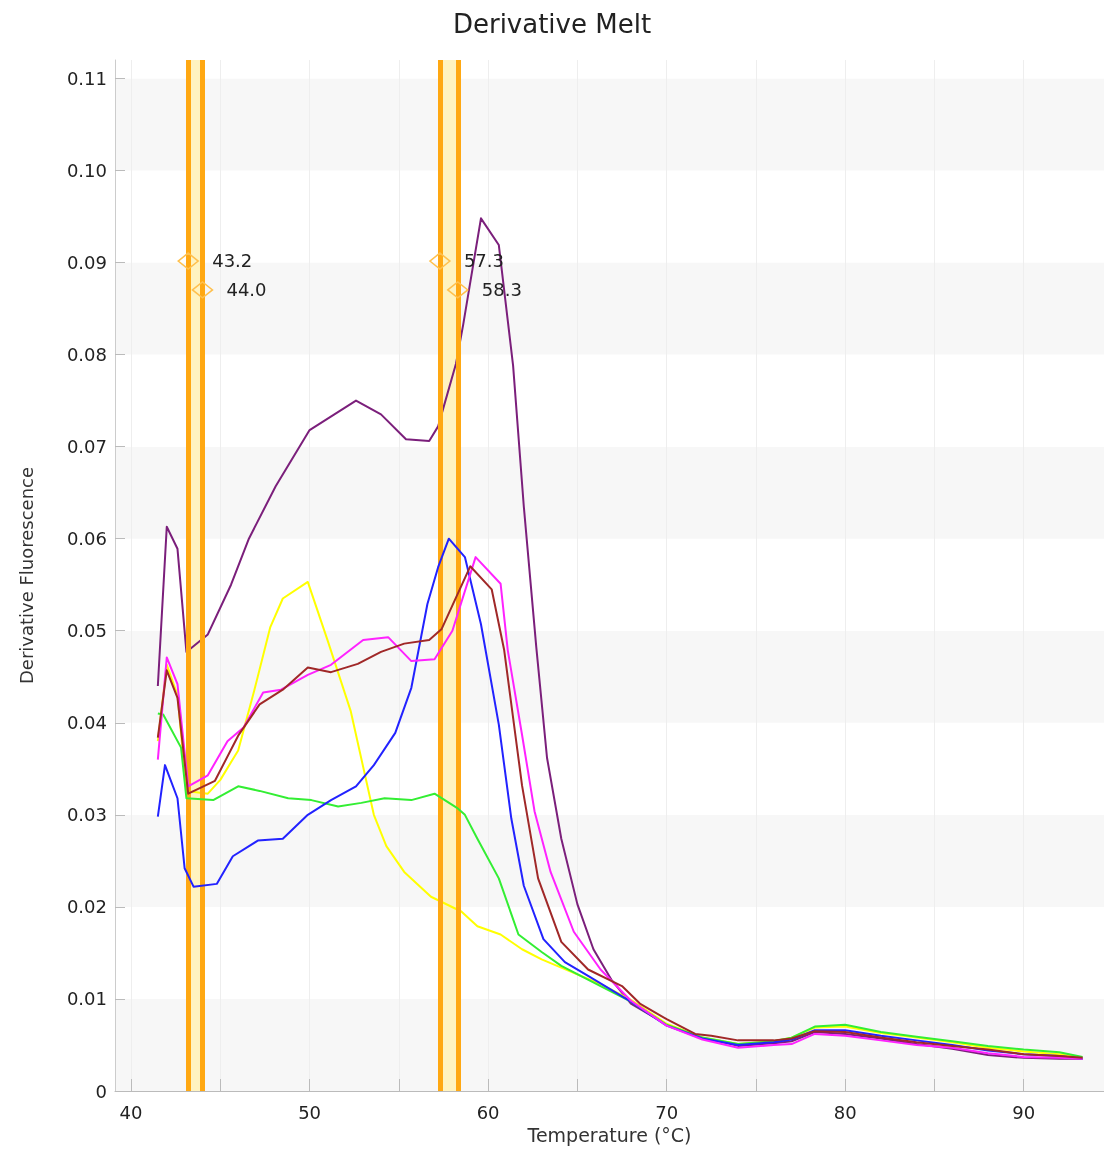 This screenshot has height=1167, width=1104. Describe the element at coordinates (86, 170) in the screenshot. I see `y-tick-label: 0.10` at that location.